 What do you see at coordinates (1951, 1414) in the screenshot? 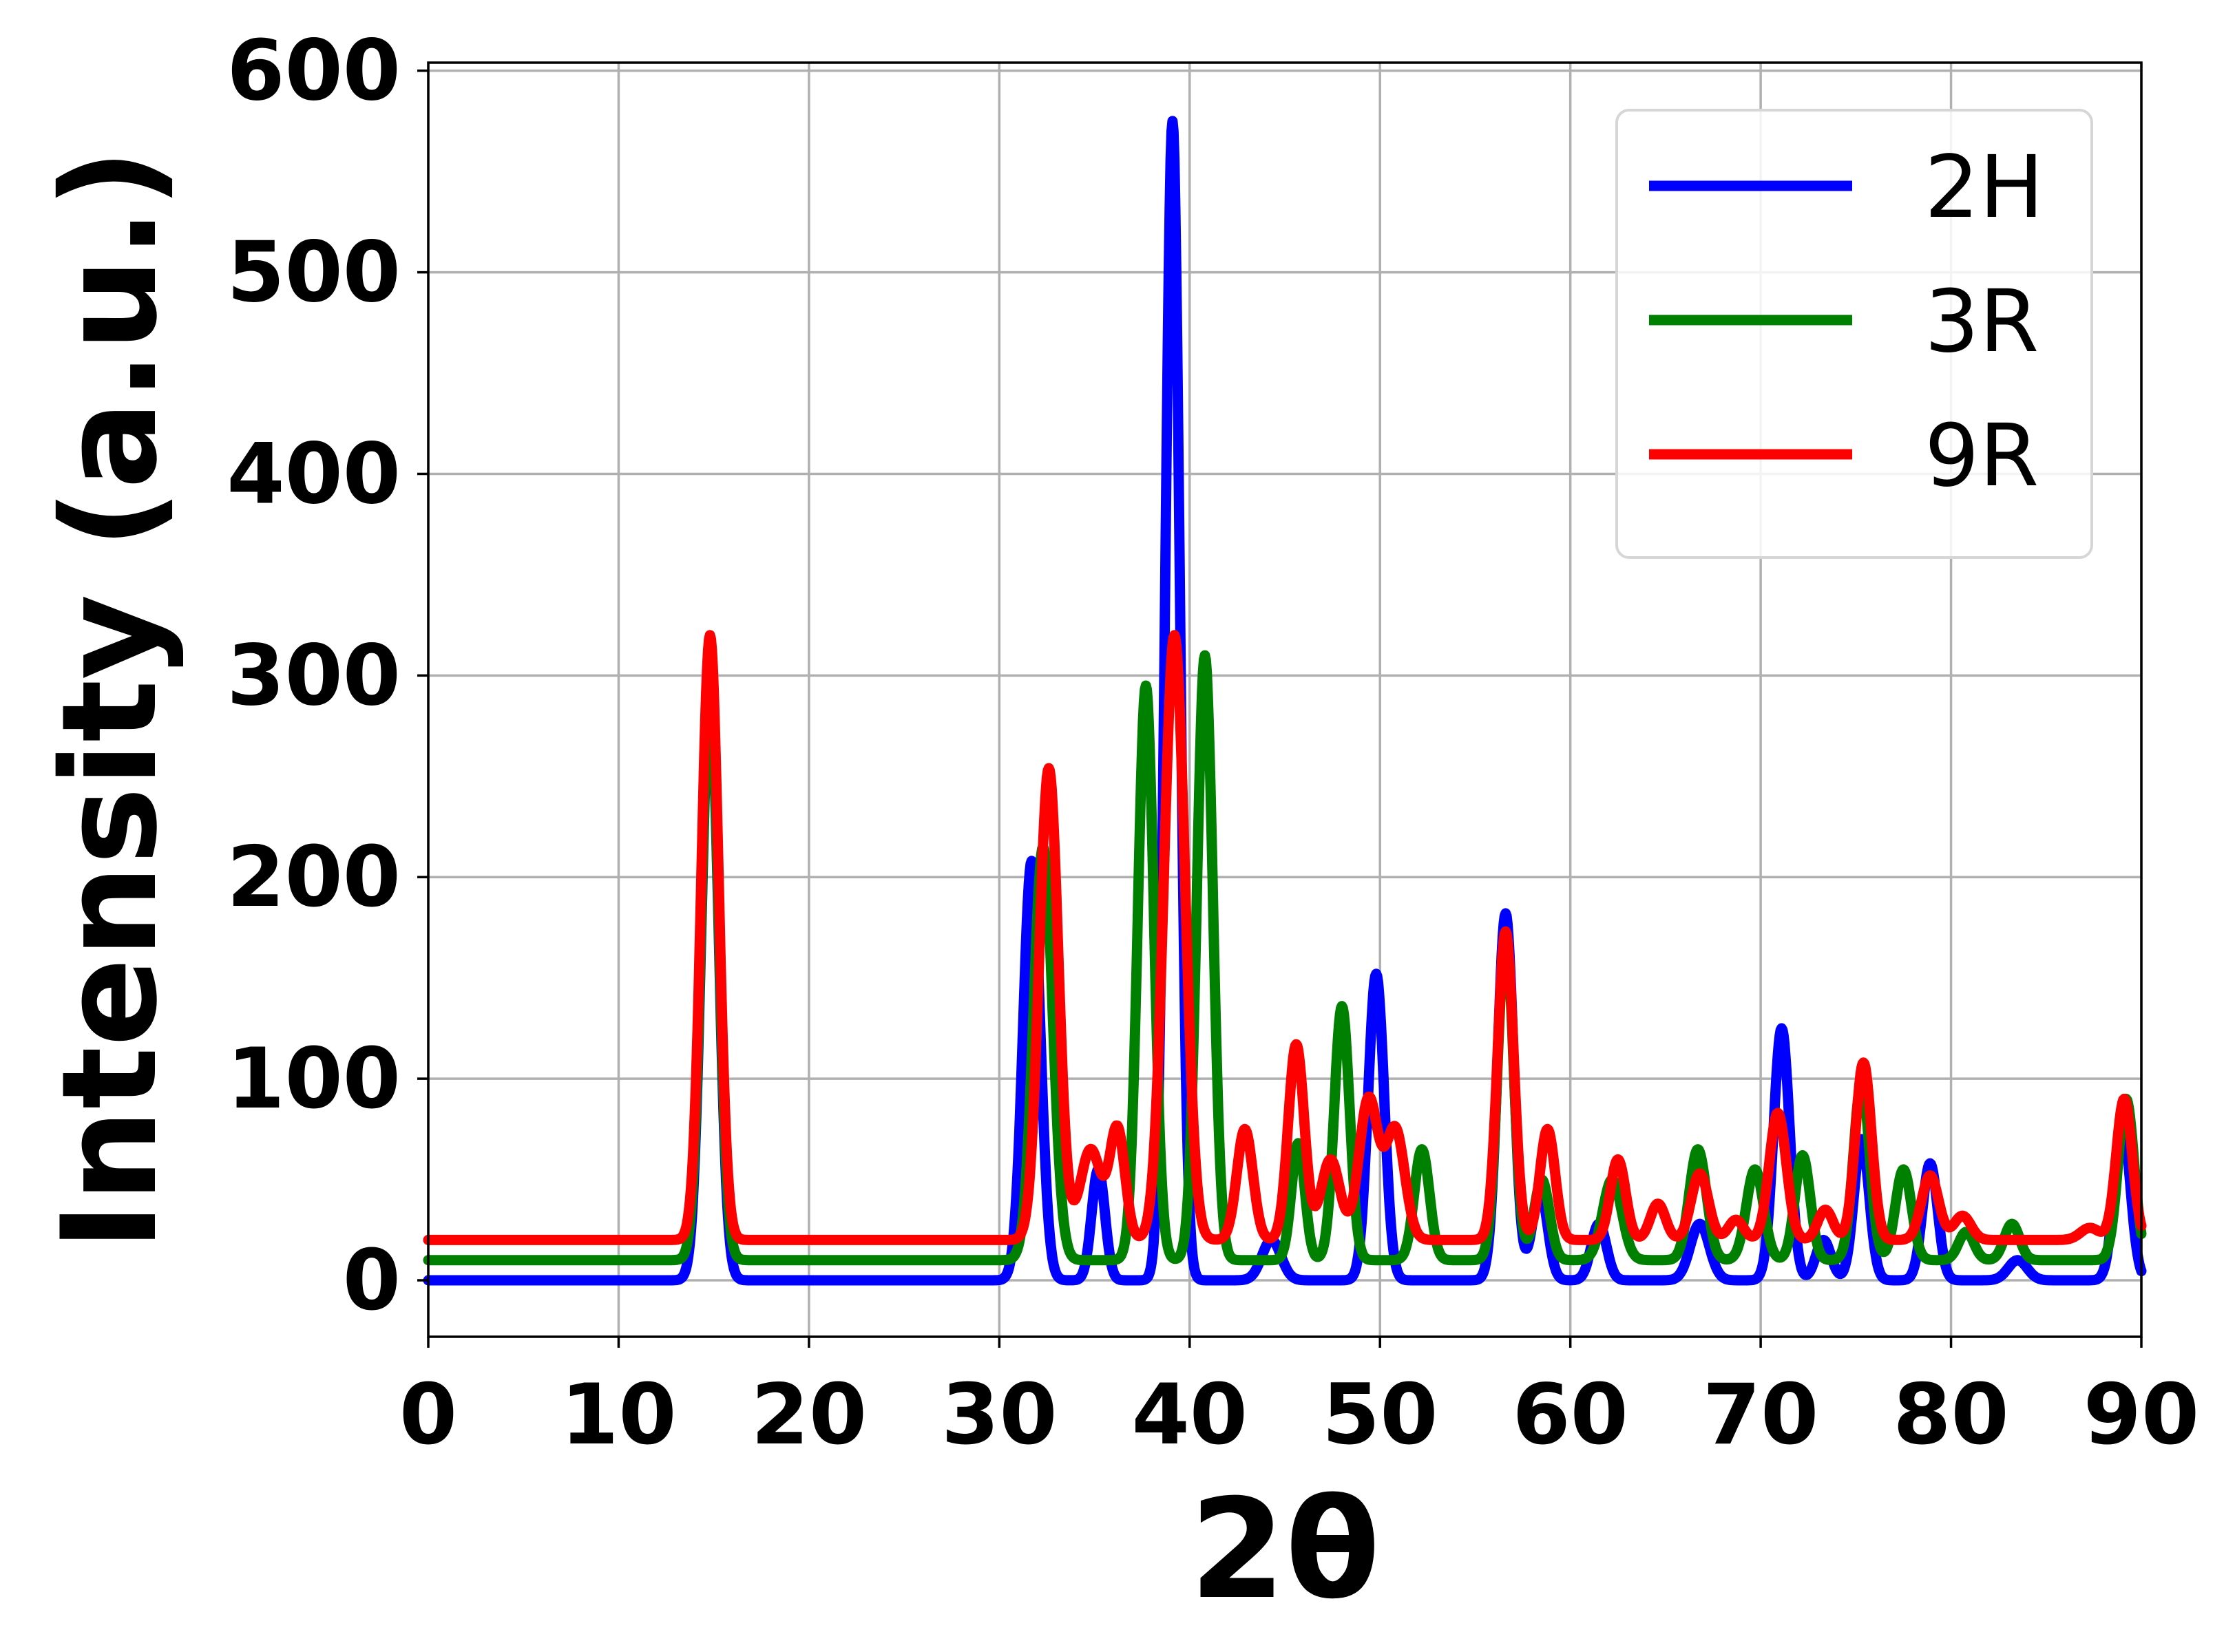
I see `x-tick-label: 80` at bounding box center [1951, 1414].